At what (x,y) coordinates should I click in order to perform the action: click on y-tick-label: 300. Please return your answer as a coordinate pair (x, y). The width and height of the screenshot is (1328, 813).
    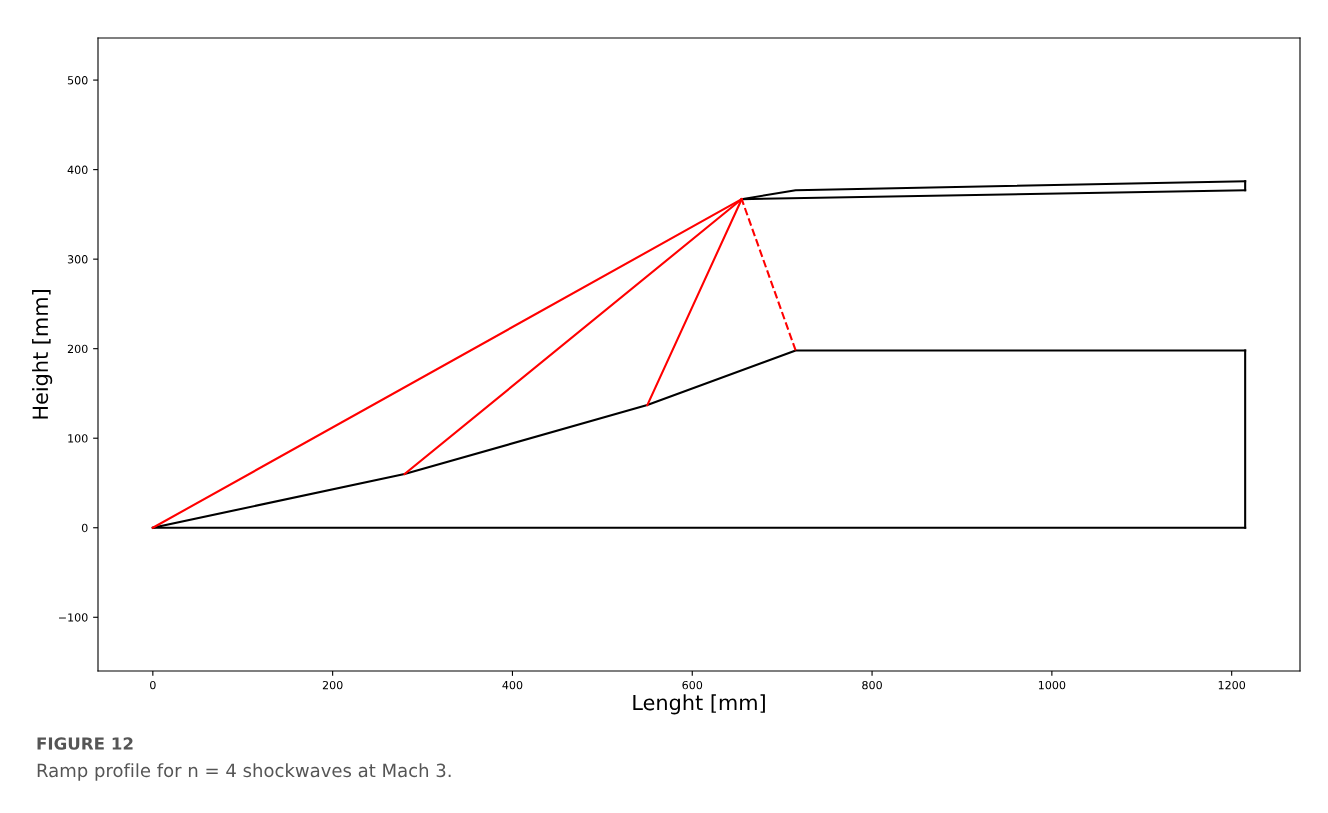
    Looking at the image, I should click on (77, 259).